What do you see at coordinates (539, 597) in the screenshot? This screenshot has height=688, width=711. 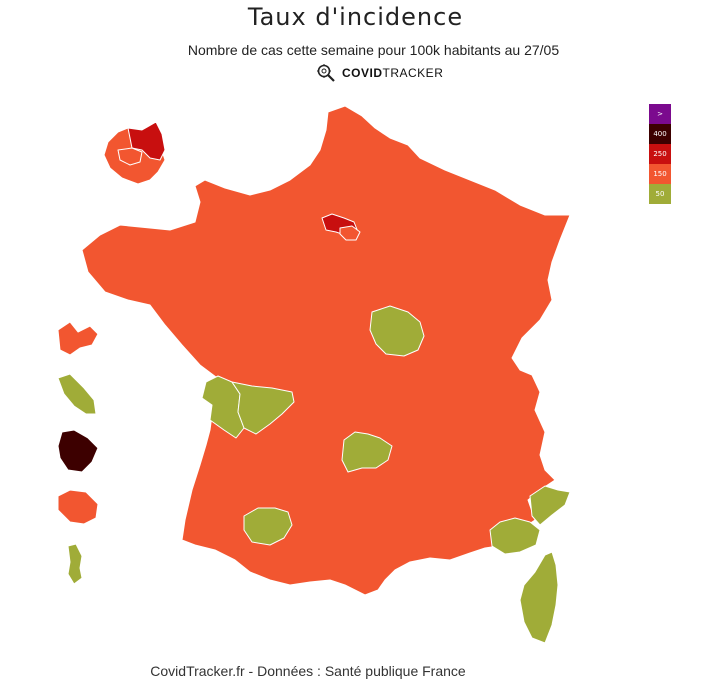 I see `corse` at bounding box center [539, 597].